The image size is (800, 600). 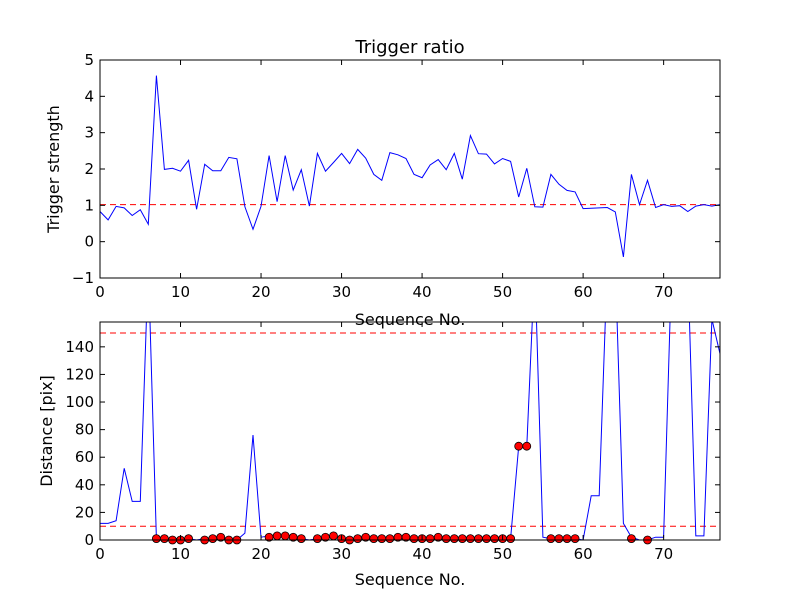 What do you see at coordinates (84, 512) in the screenshot?
I see `y-tick-label: 20` at bounding box center [84, 512].